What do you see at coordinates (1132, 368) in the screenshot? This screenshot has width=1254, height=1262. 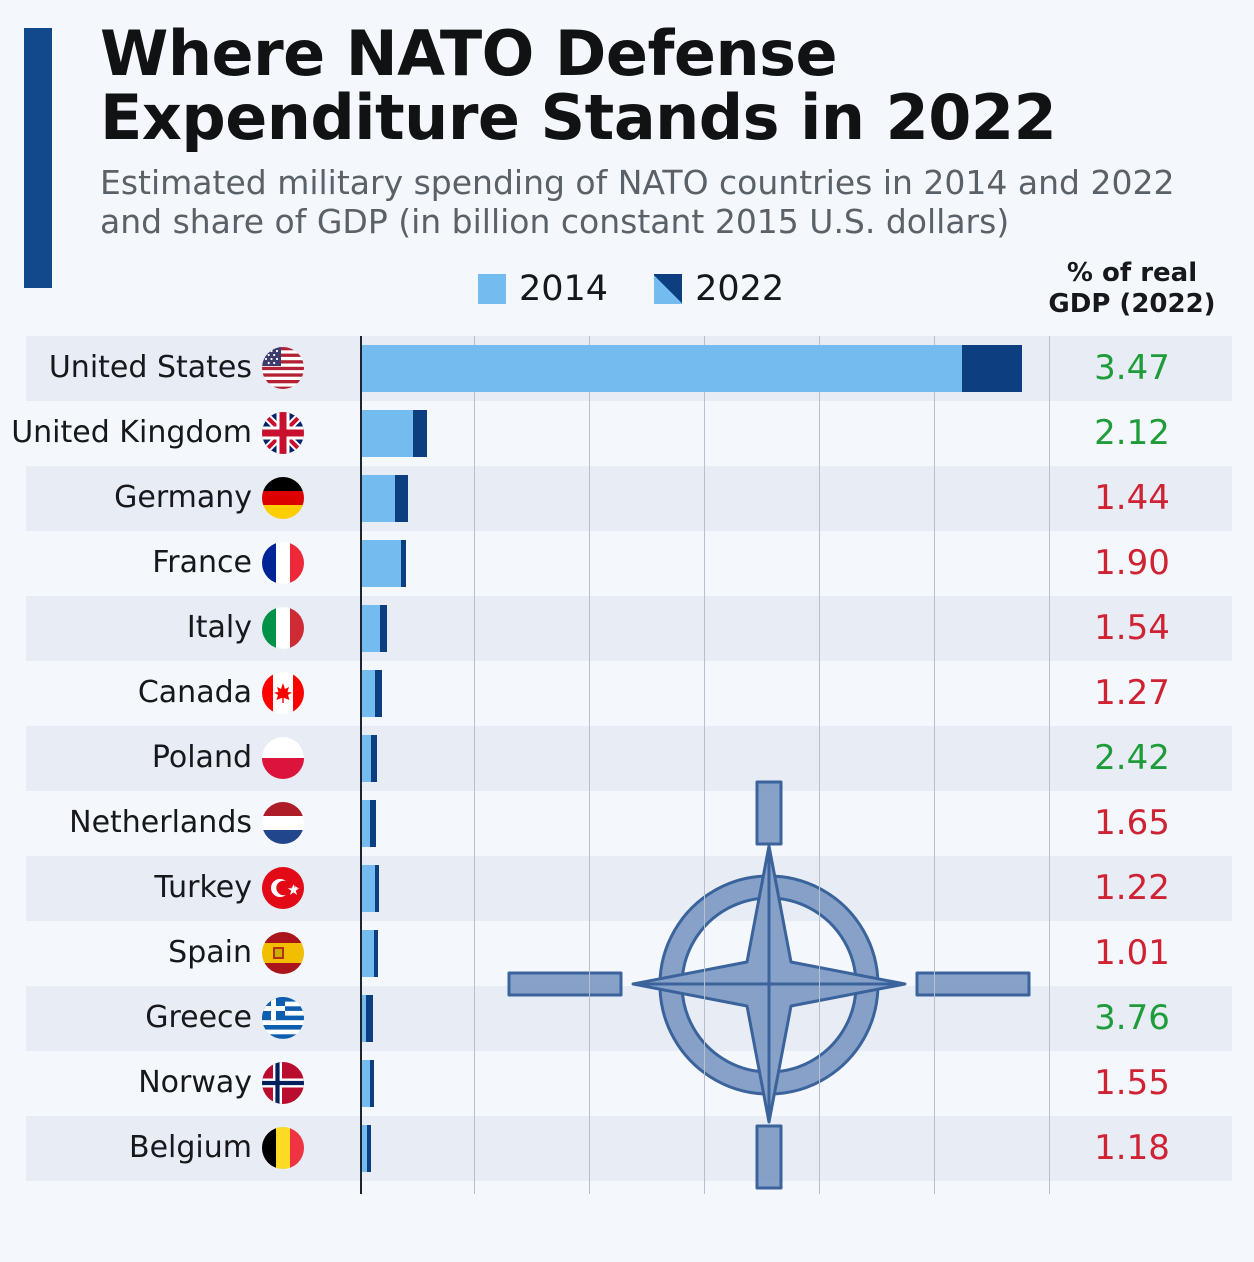 I see `gdp-value: 3.47` at bounding box center [1132, 368].